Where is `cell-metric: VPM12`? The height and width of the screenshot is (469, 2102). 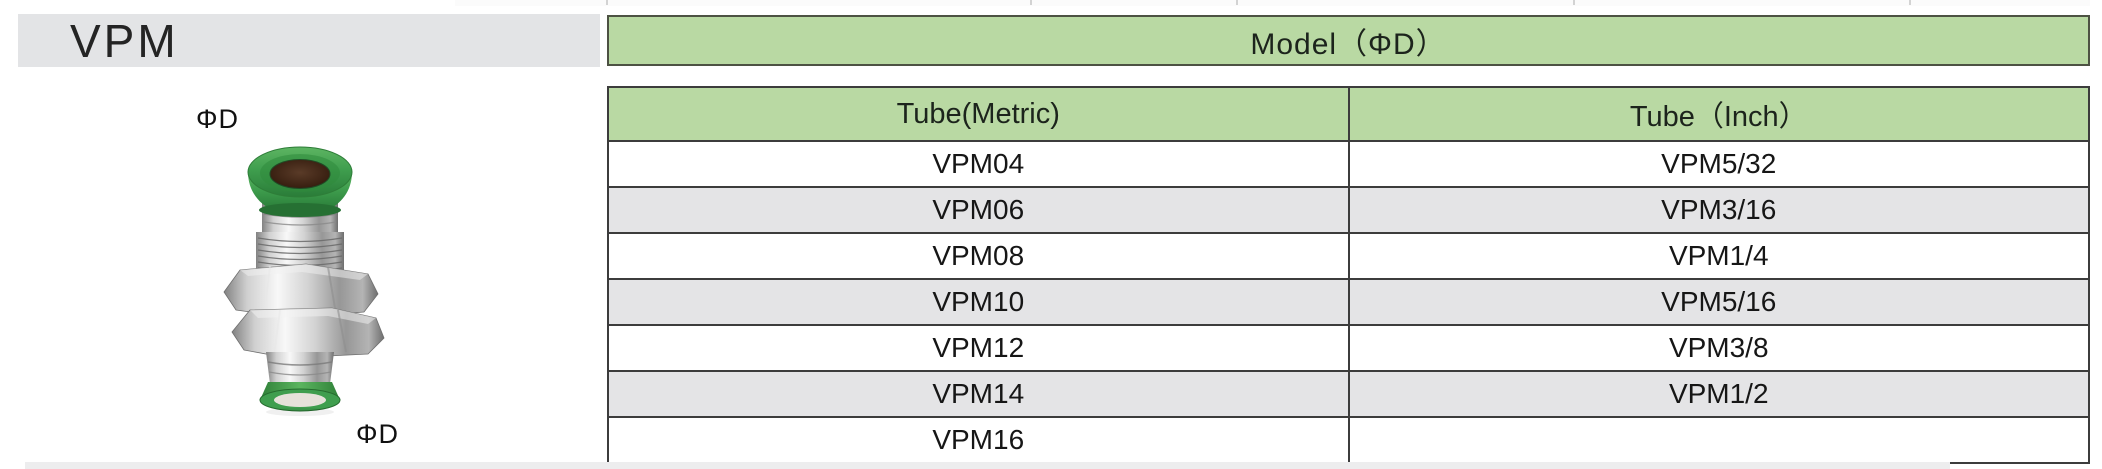
cell-metric: VPM12 is located at coordinates (978, 348).